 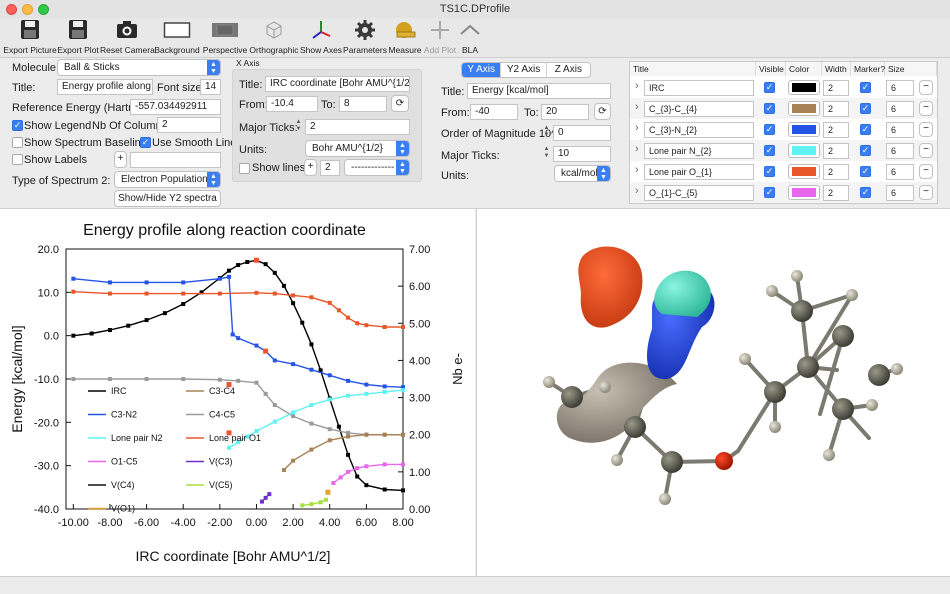 I want to click on series-title-input: C_{3}-C_{4}, so click(x=699, y=109).